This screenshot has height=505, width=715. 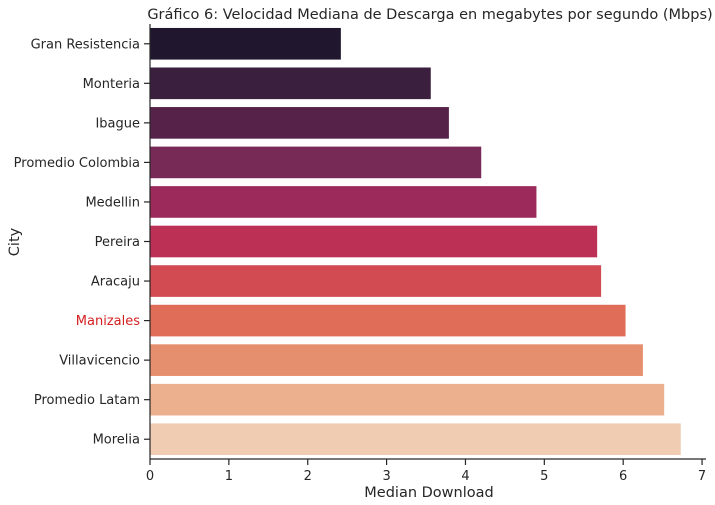 I want to click on category-label: Promedio Latam, so click(x=87, y=400).